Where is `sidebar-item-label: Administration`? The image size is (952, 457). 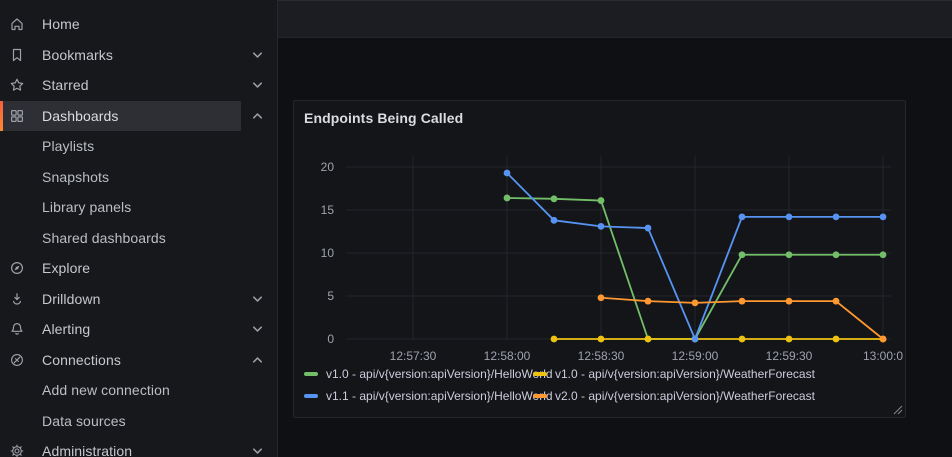 sidebar-item-label: Administration is located at coordinates (87, 450).